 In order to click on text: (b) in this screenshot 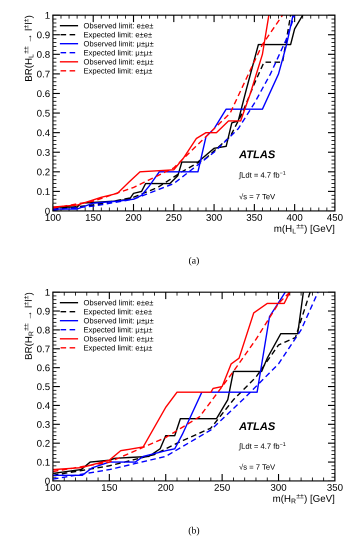, I will do `click(194, 531)`.